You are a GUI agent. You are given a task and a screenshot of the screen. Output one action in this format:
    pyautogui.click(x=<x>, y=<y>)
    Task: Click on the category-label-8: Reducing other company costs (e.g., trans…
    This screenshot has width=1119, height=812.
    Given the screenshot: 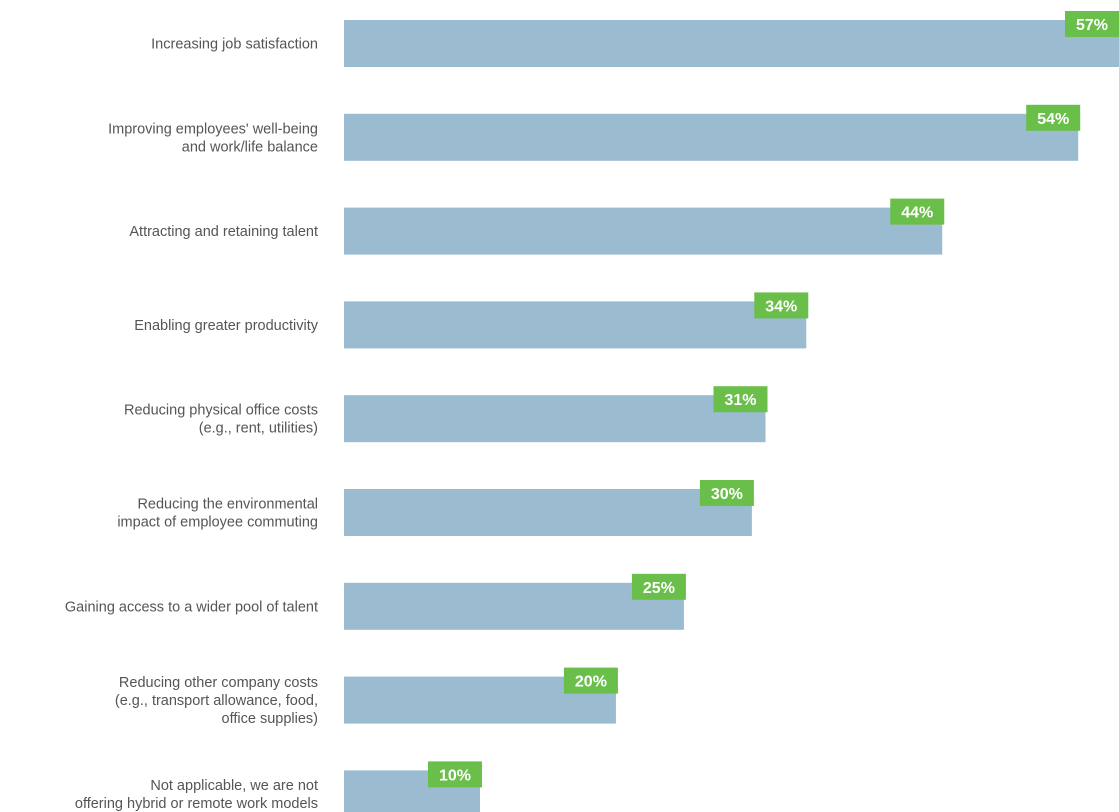 What is the action you would take?
    pyautogui.click(x=216, y=701)
    